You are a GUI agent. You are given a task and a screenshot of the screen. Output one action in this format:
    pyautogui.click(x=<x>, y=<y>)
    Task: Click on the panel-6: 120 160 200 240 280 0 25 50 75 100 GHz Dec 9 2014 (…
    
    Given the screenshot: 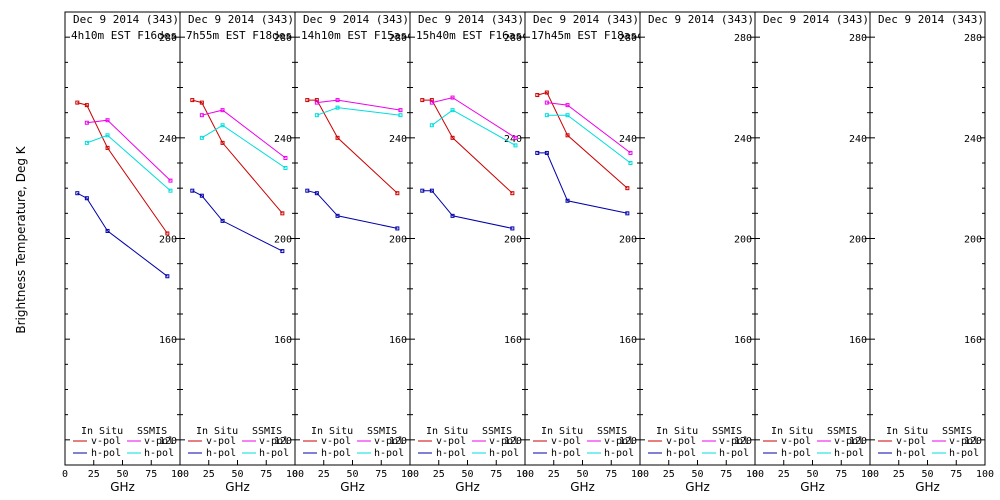 What is the action you would take?
    pyautogui.click(x=700, y=252)
    